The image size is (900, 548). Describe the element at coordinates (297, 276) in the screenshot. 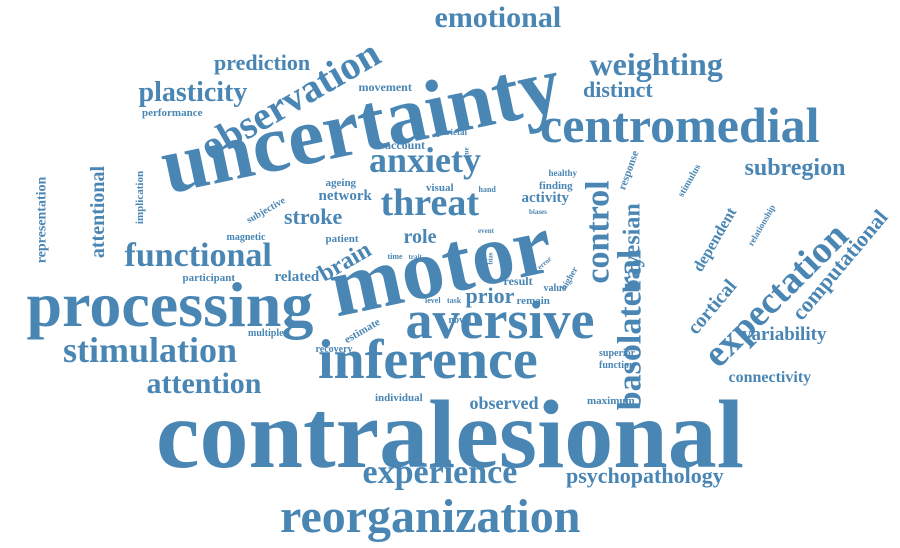

I see `word-related: related` at that location.